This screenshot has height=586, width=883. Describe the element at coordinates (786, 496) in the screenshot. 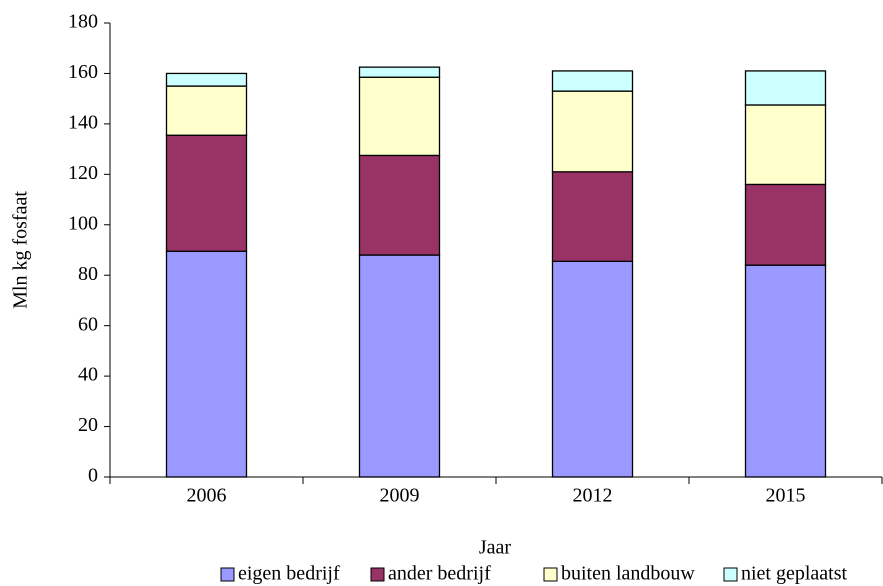

I see `x-tick-label: 2015` at that location.